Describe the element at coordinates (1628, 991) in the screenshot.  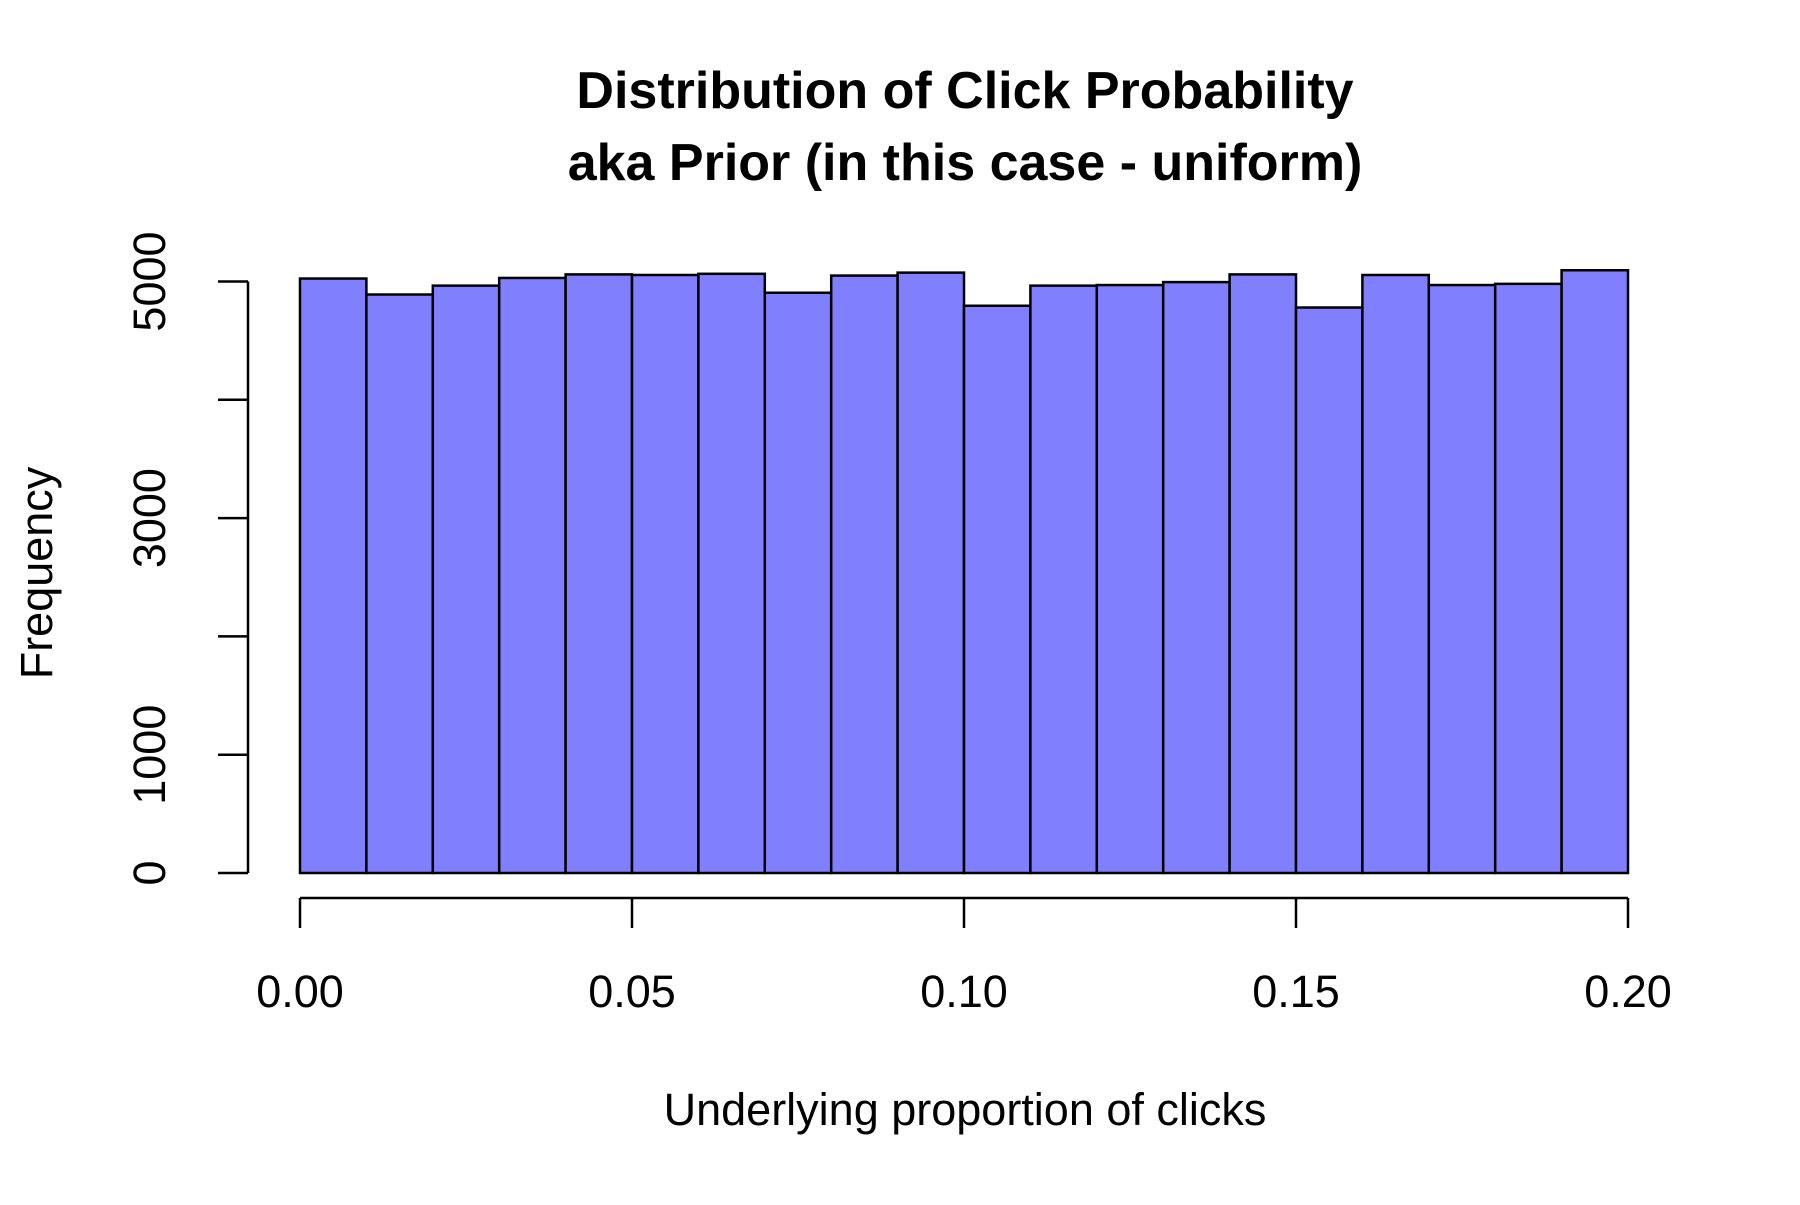
I see `x-tick-label-4: 0.20` at that location.